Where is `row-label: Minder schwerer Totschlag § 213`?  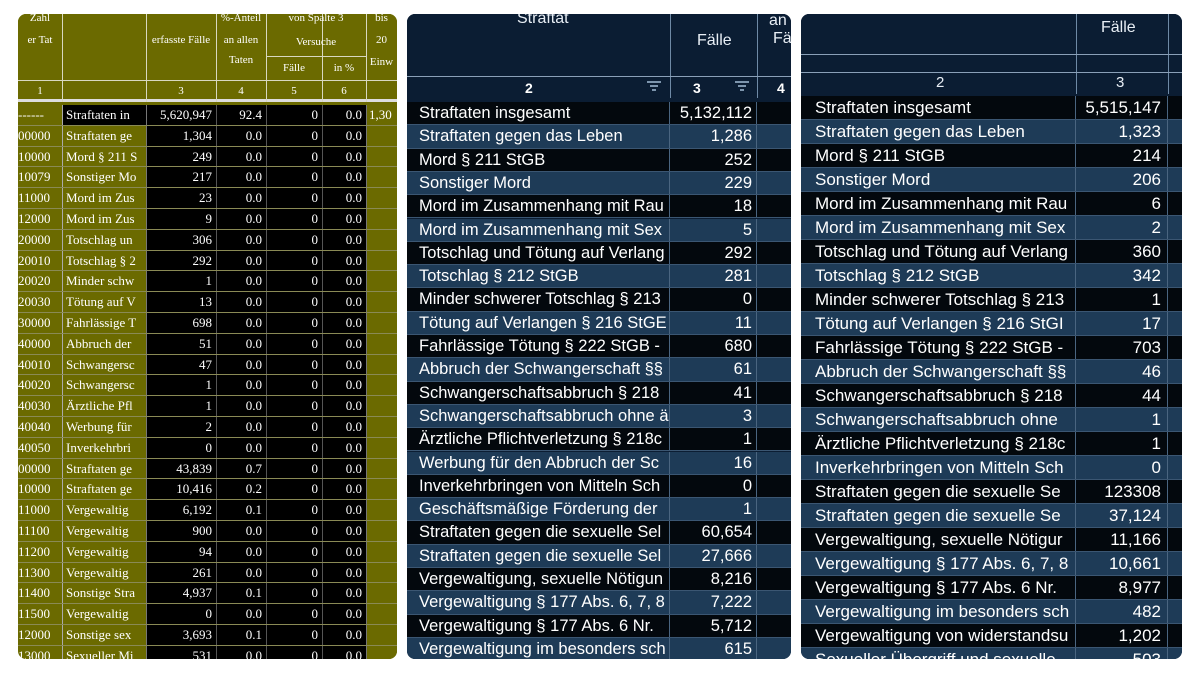 row-label: Minder schwerer Totschlag § 213 is located at coordinates (938, 300).